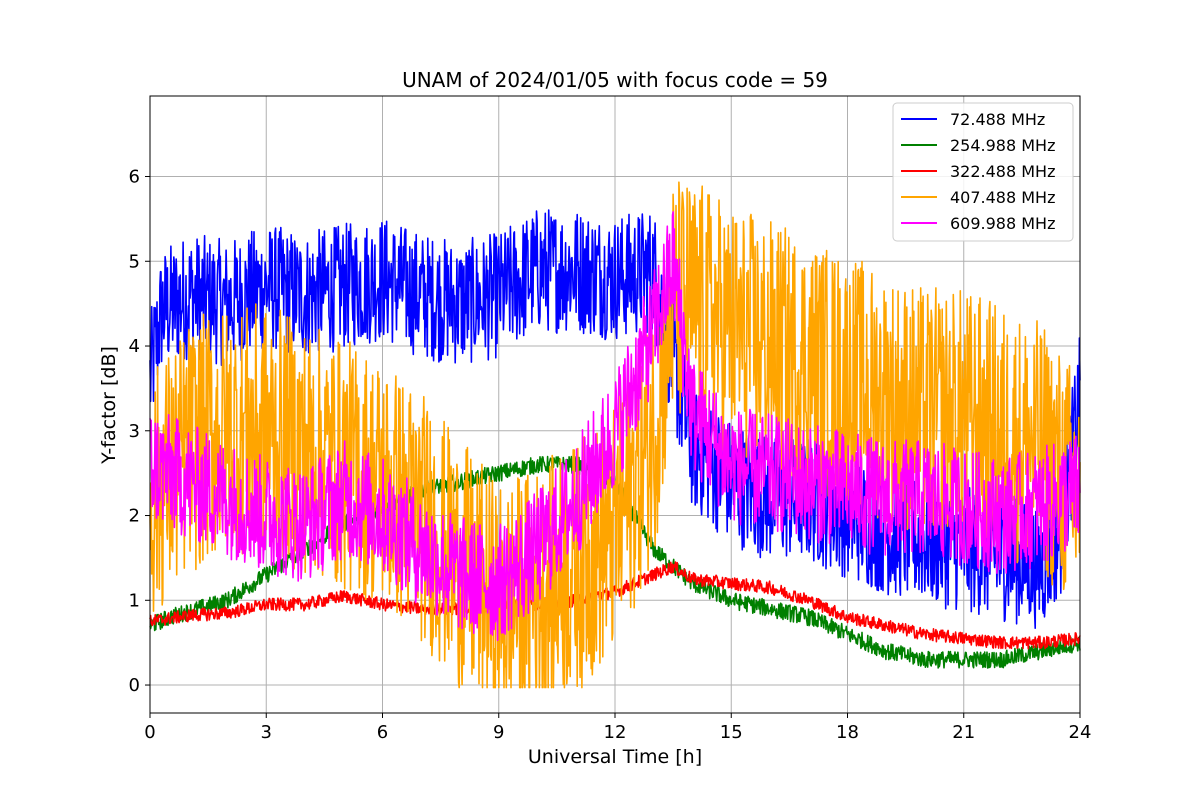 This screenshot has width=1200, height=800. I want to click on y-tick-label: 6, so click(134, 177).